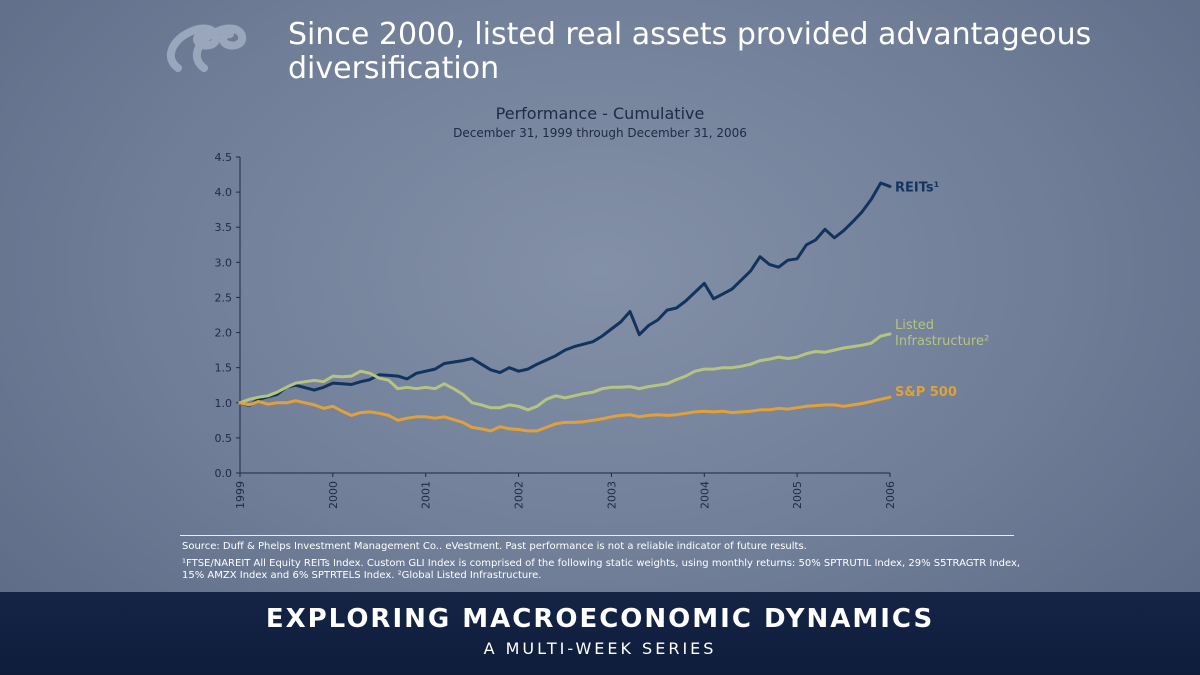  Describe the element at coordinates (333, 495) in the screenshot. I see `x-tick-label: 2000` at that location.